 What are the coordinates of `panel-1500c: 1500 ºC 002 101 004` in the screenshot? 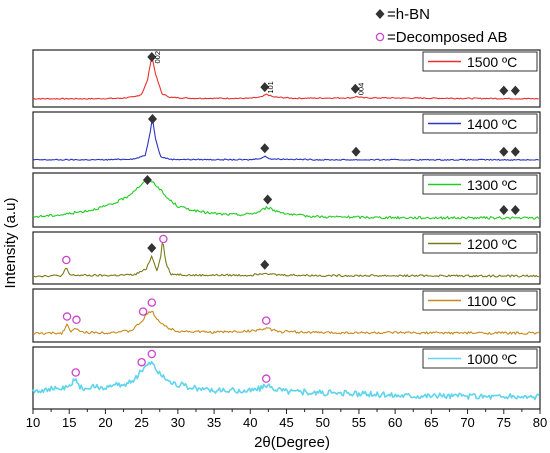 It's located at (286, 78).